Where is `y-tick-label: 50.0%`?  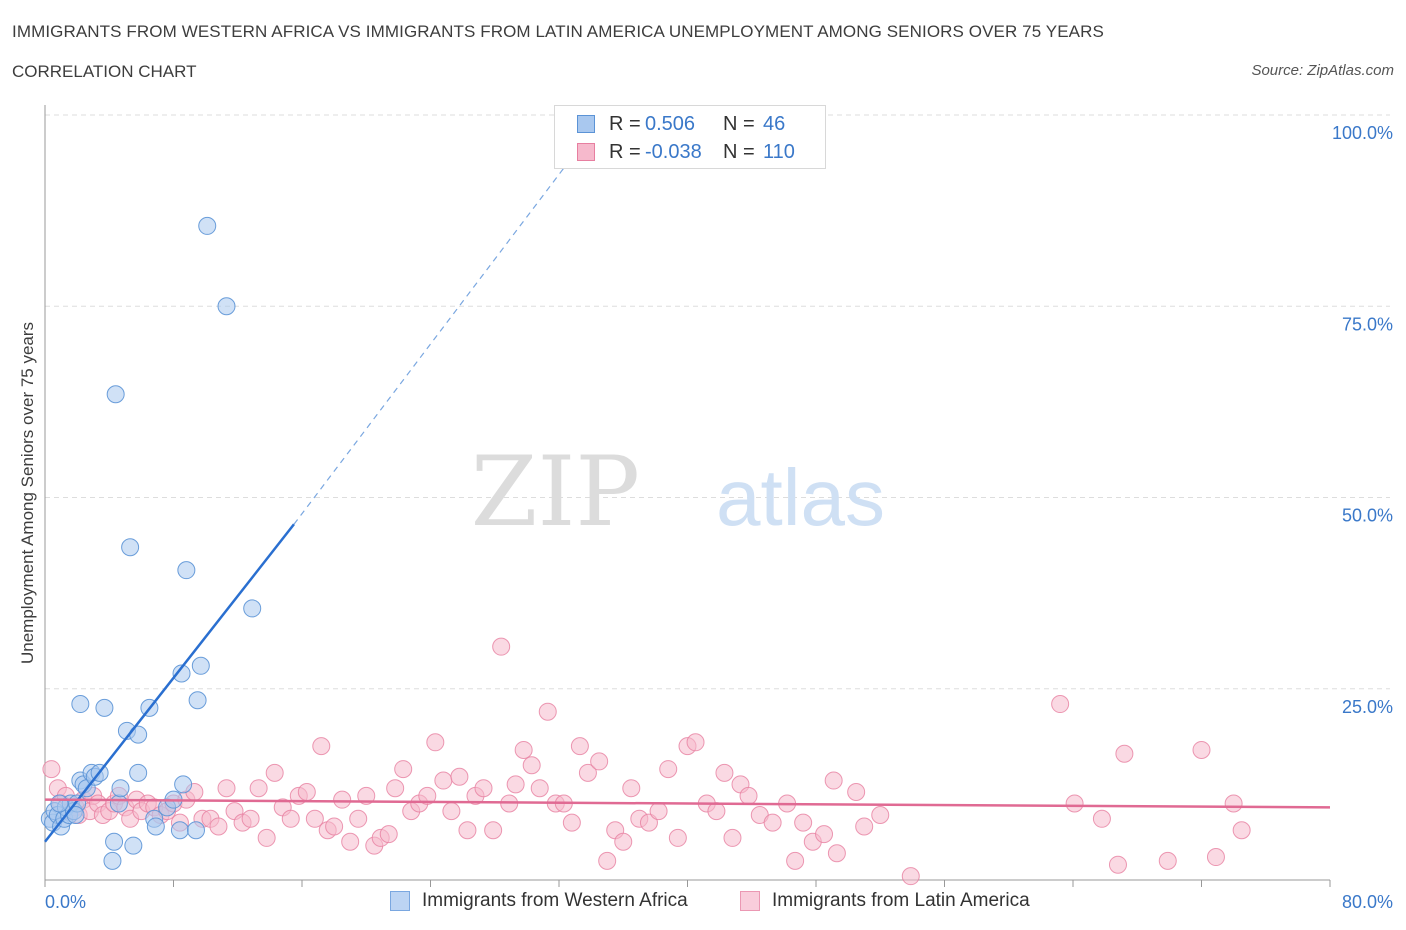 y-tick-label: 50.0% is located at coordinates (1367, 516).